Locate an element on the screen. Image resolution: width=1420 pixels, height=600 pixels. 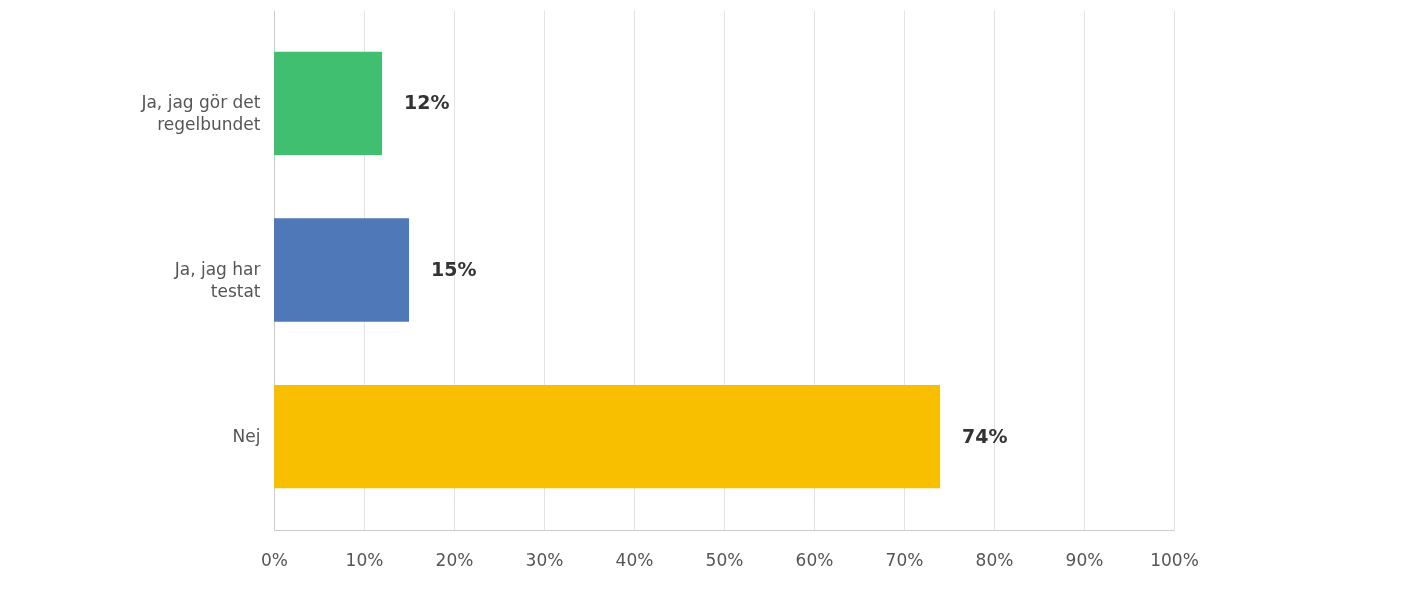
x-tick-label: 60% is located at coordinates (814, 559).